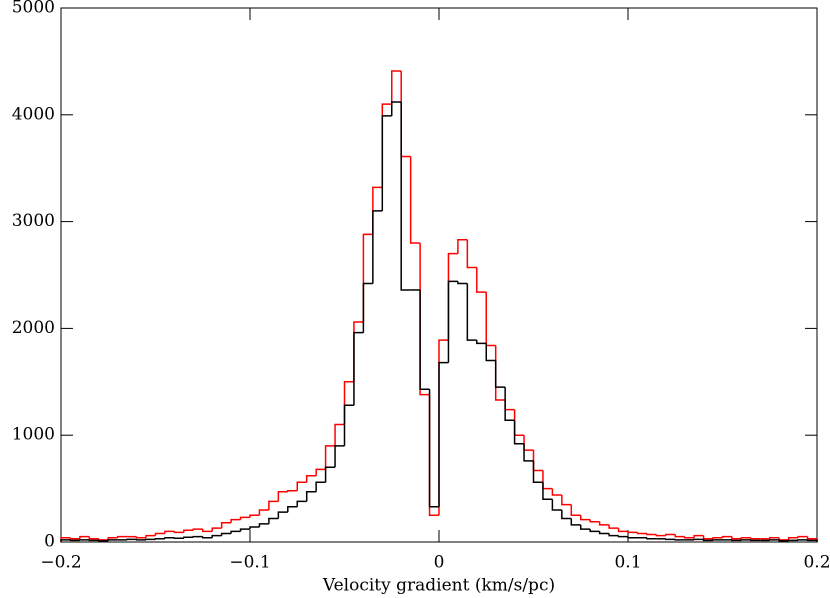 The height and width of the screenshot is (598, 830). Describe the element at coordinates (816, 563) in the screenshot. I see `x-tick-label: 0.2` at that location.